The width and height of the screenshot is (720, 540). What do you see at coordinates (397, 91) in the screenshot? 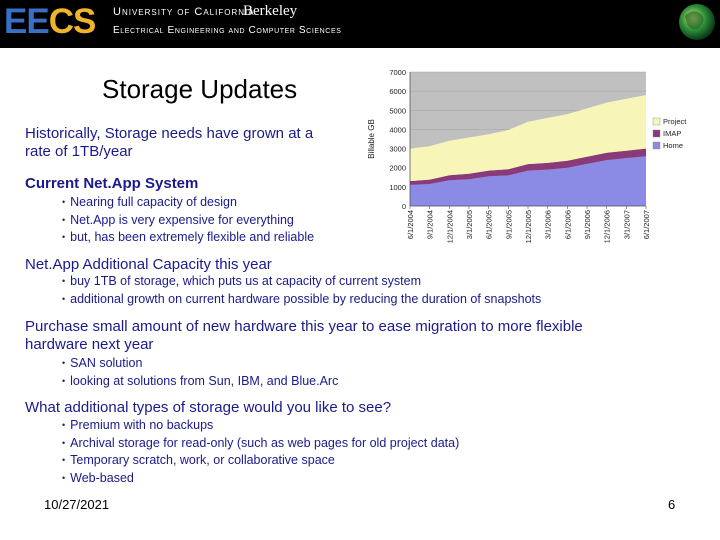
I see `y-tick-label: 6000` at bounding box center [397, 91].